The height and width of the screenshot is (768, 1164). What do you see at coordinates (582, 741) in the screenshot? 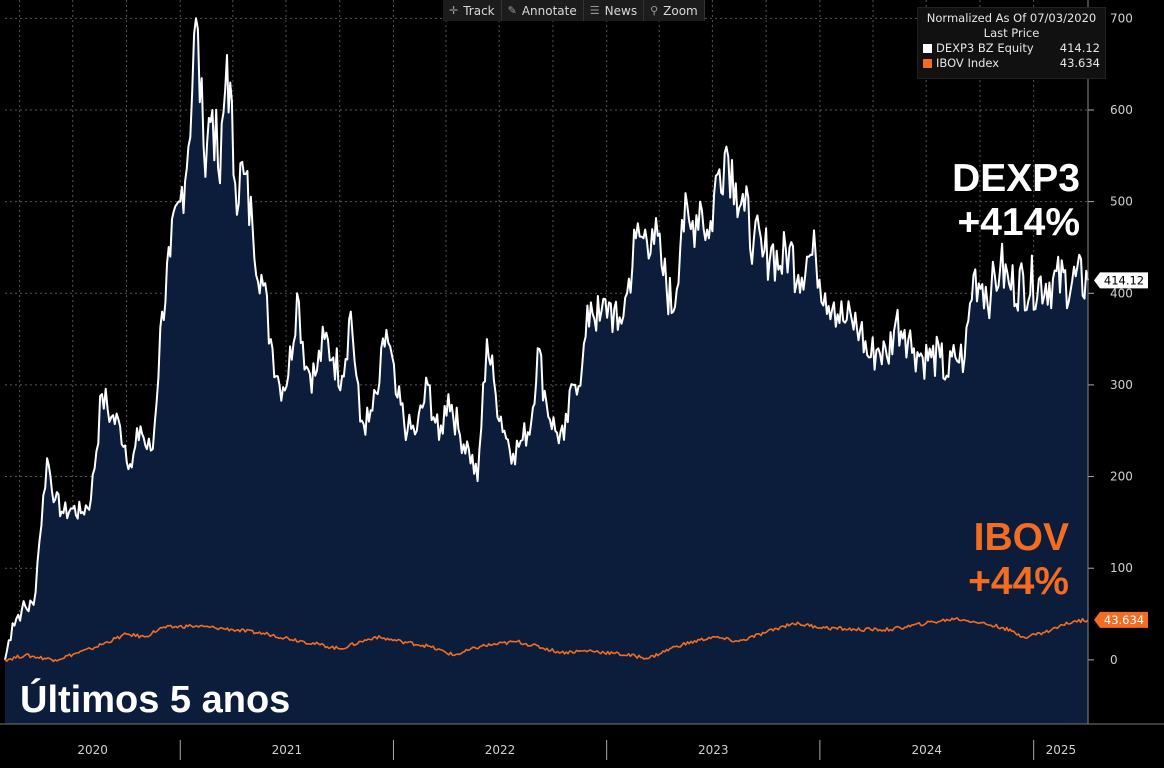
I see `x-axis: 2020 2021 2022 2023 2024 2025` at bounding box center [582, 741].